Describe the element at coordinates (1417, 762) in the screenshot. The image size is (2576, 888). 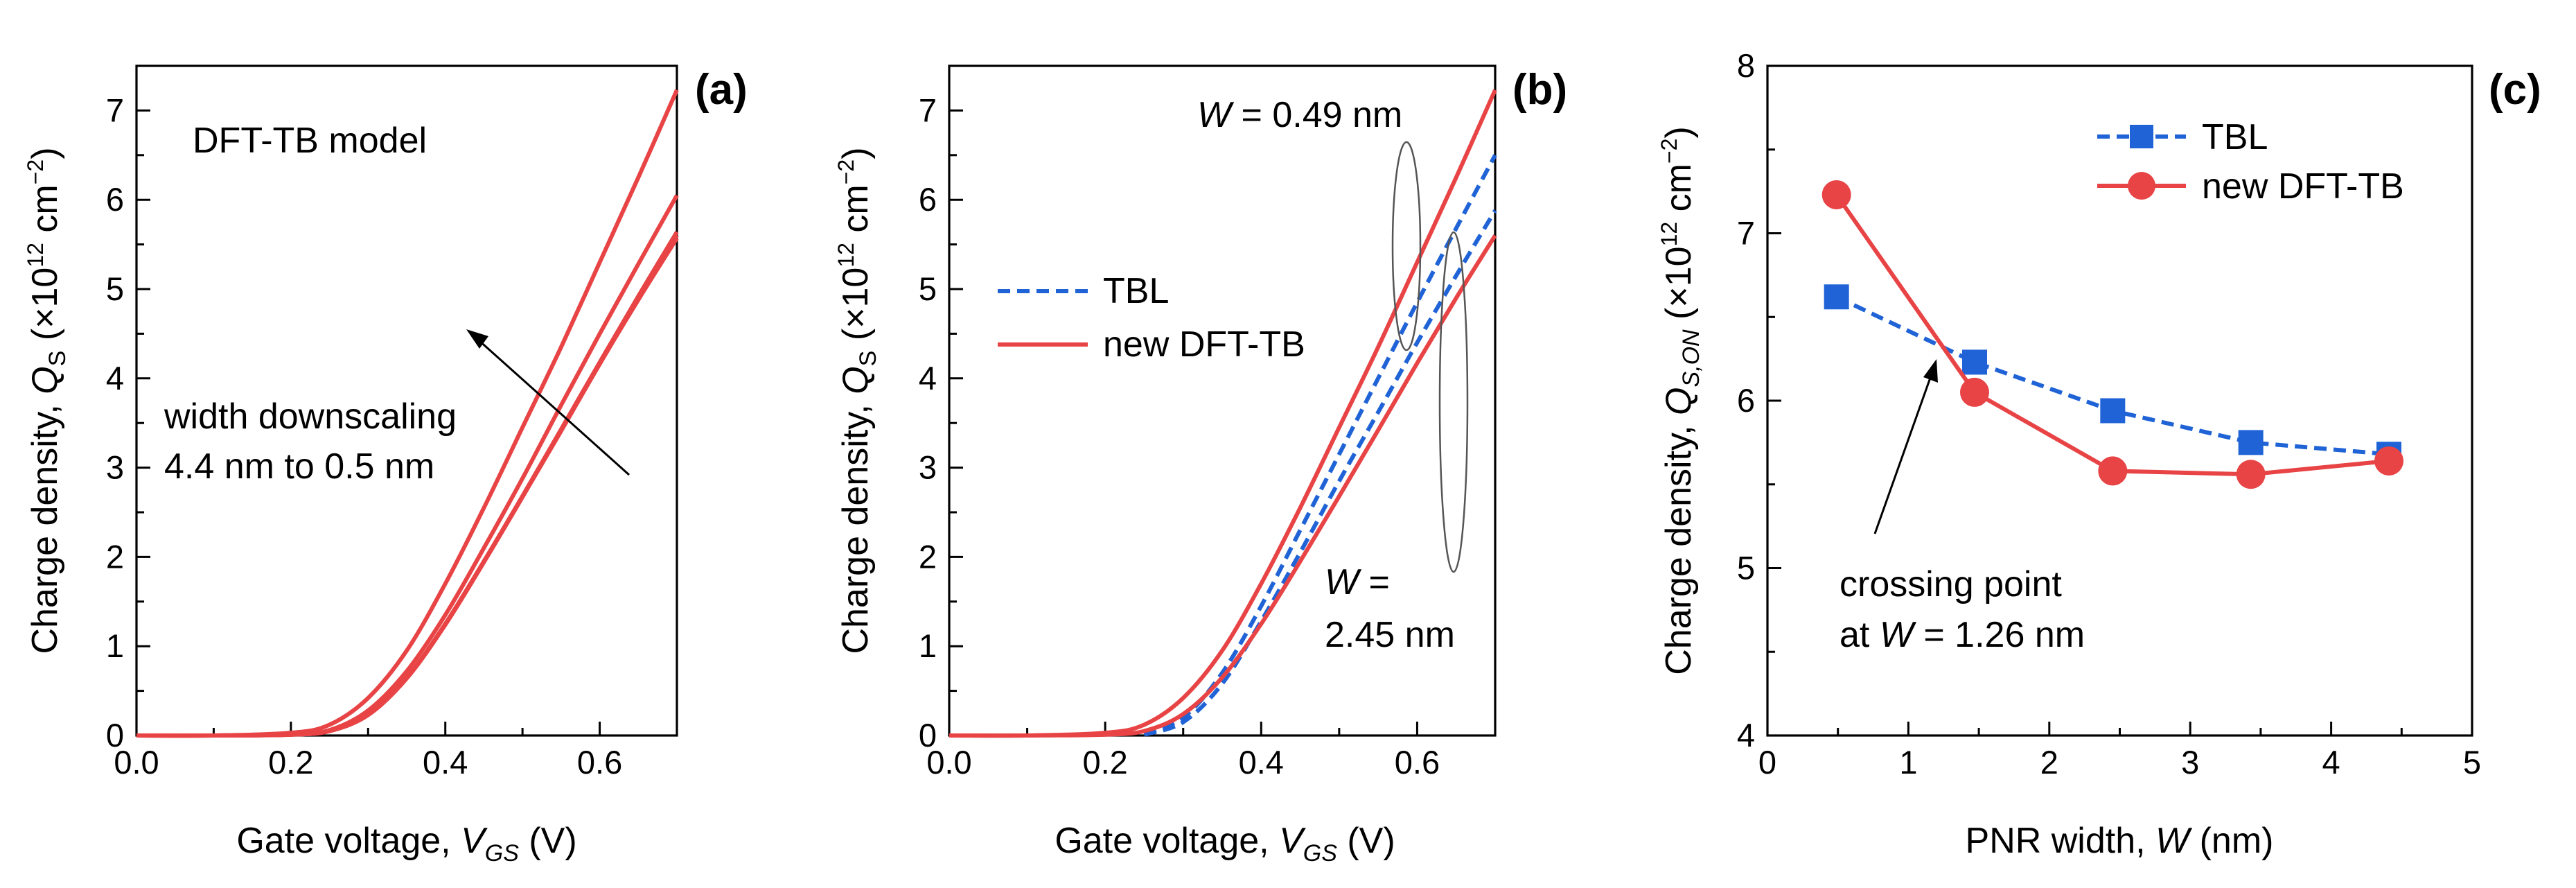
I see `x-tick-label-b: 0.6` at that location.